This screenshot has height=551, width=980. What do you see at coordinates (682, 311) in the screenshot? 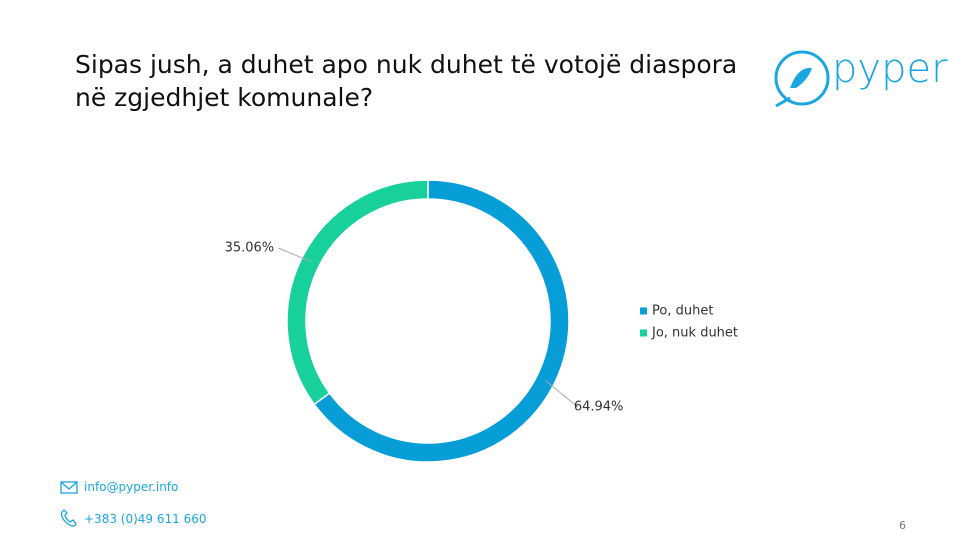
I see `legend-label: Po, duhet` at bounding box center [682, 311].